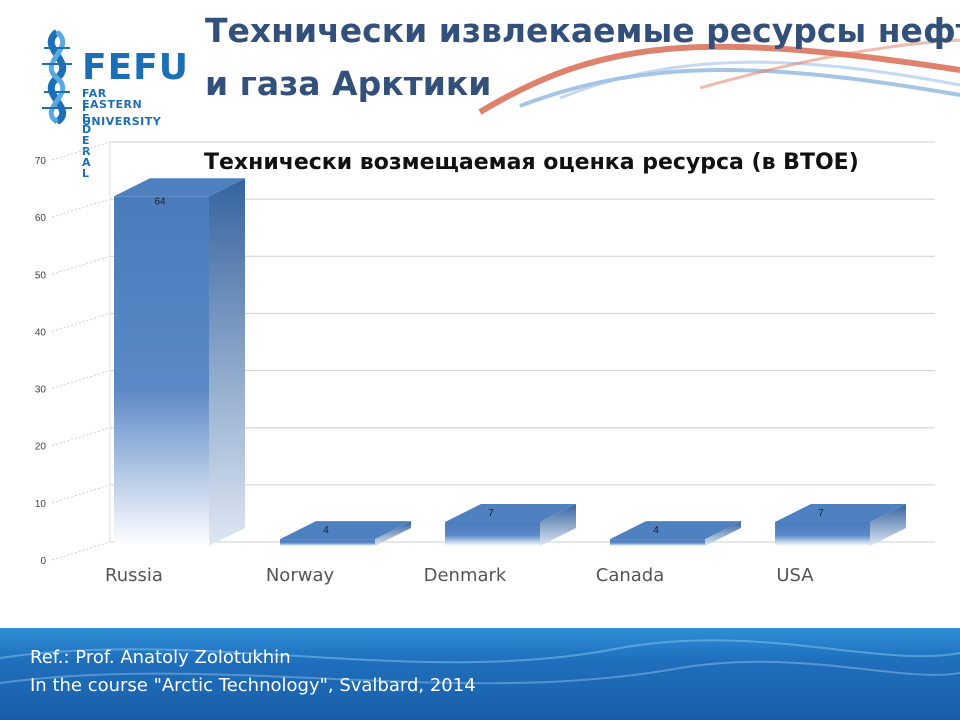 The height and width of the screenshot is (720, 960). Describe the element at coordinates (41, 161) in the screenshot. I see `y-tick-label: 70` at that location.